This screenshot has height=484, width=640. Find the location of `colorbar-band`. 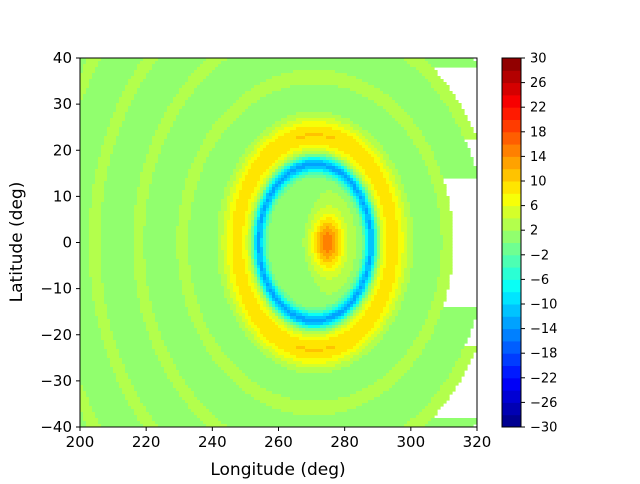

colorbar-band is located at coordinates (511, 421).